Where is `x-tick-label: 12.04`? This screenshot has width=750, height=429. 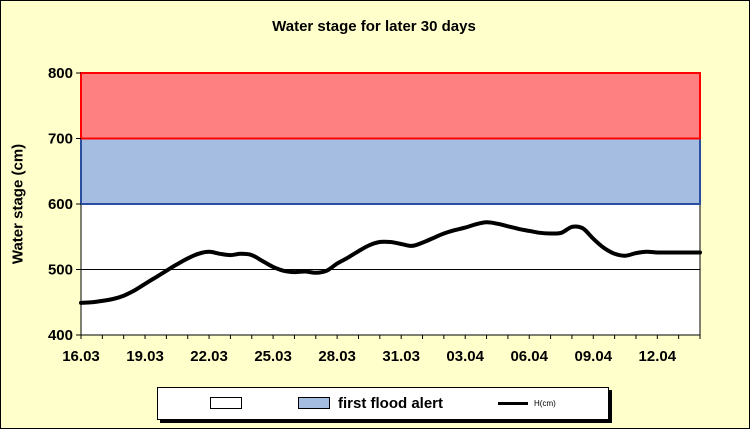
x-tick-label: 12.04 is located at coordinates (658, 356).